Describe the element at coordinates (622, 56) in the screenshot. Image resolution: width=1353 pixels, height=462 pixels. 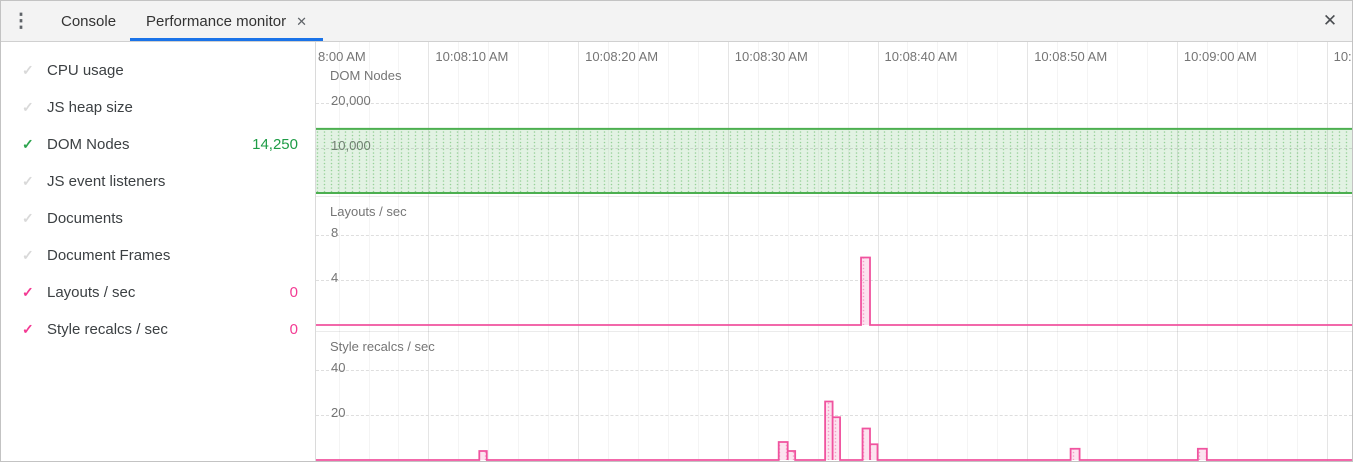
I see `time-axis-label: 10:08:20 AM` at that location.